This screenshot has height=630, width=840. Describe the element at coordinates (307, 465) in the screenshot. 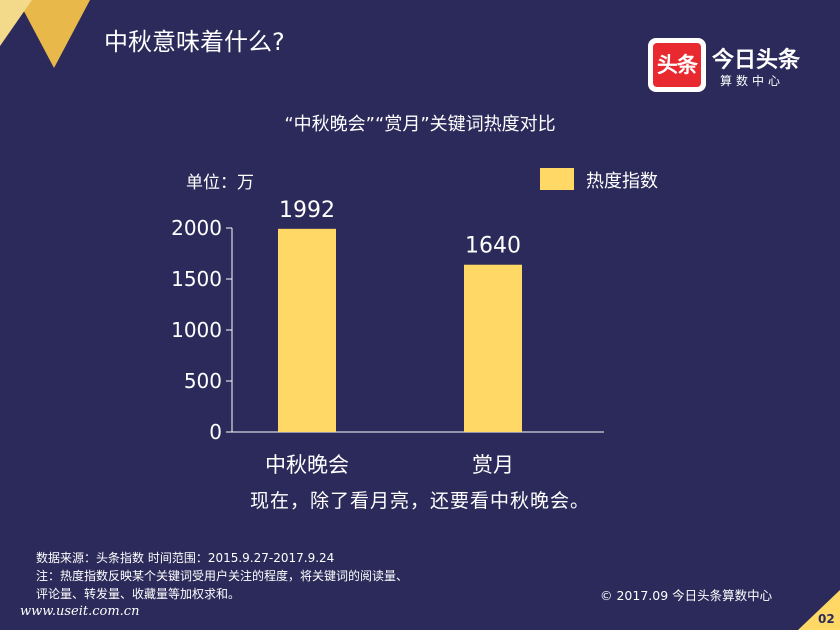

I see `category-label: 中秋晚会` at that location.